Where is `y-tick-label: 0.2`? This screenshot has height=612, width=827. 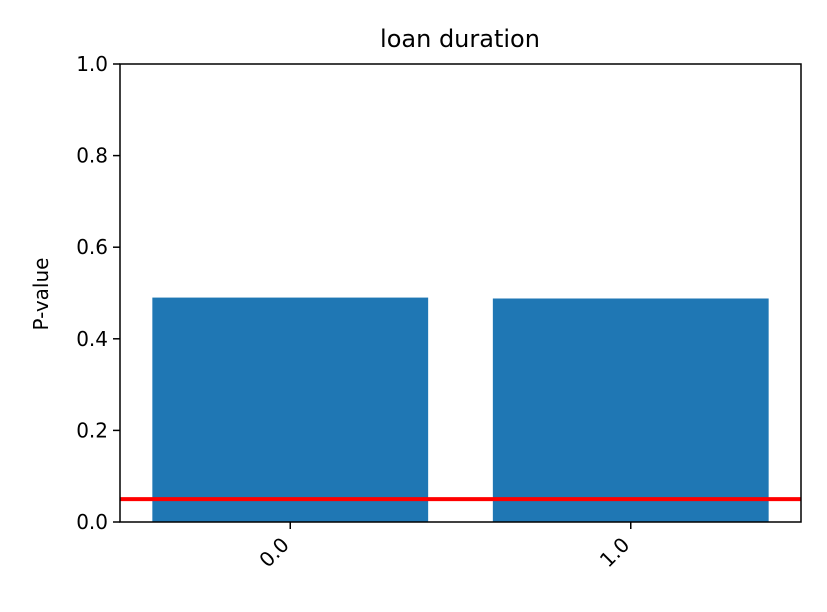
y-tick-label: 0.2 is located at coordinates (92, 430).